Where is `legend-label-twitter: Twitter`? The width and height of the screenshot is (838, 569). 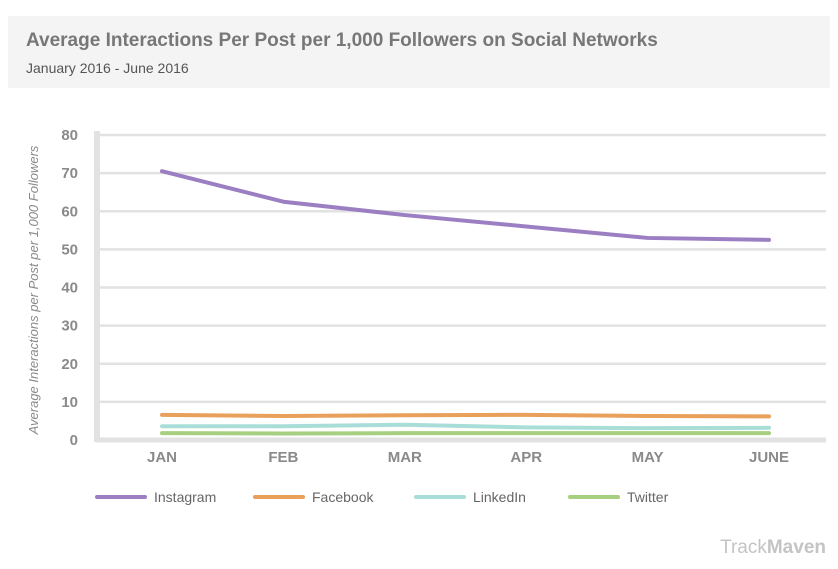
legend-label-twitter: Twitter is located at coordinates (648, 497).